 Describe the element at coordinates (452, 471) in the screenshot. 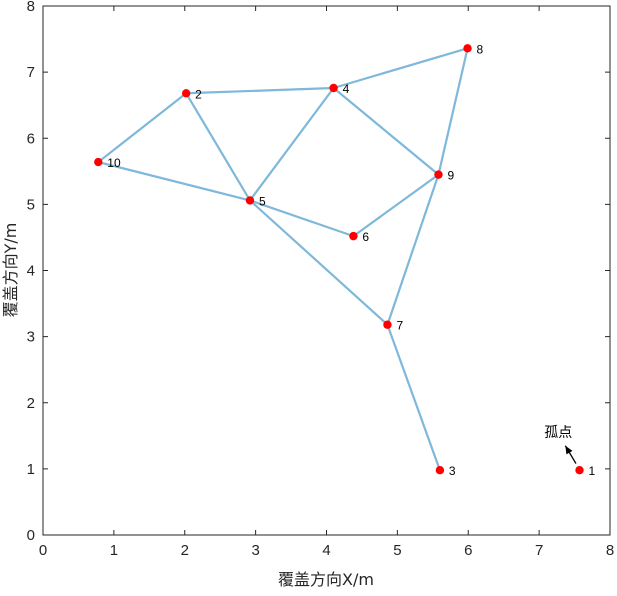

I see `node-label-3: 3` at that location.